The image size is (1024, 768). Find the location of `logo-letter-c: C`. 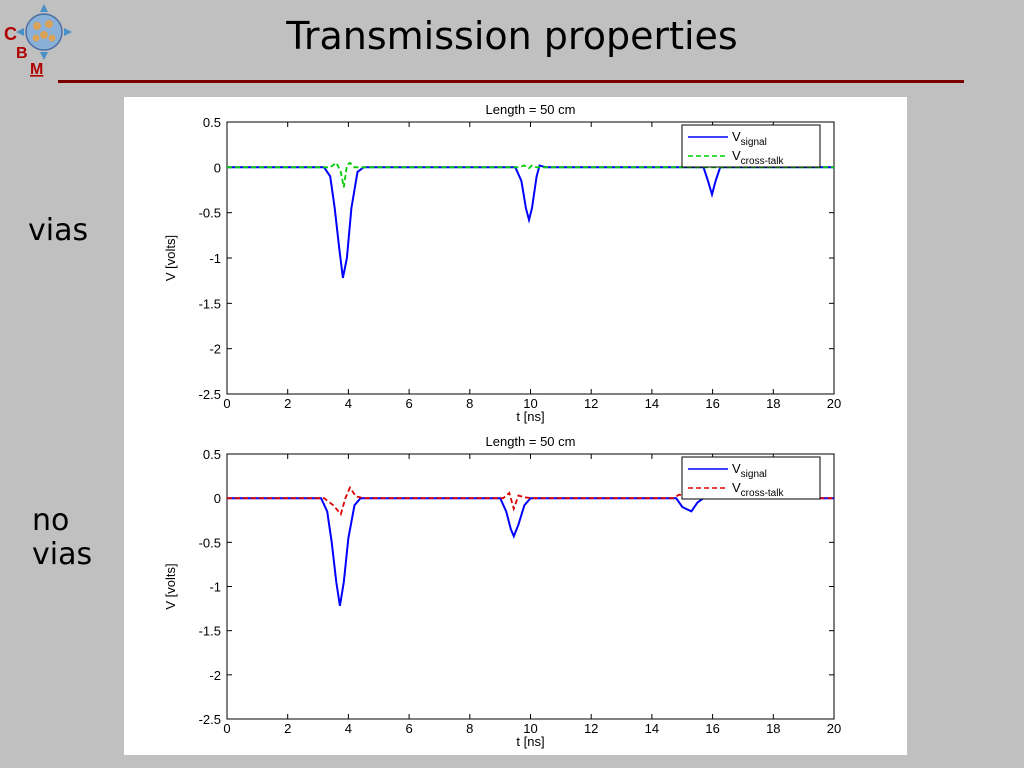

logo-letter-c: C is located at coordinates (10, 34).